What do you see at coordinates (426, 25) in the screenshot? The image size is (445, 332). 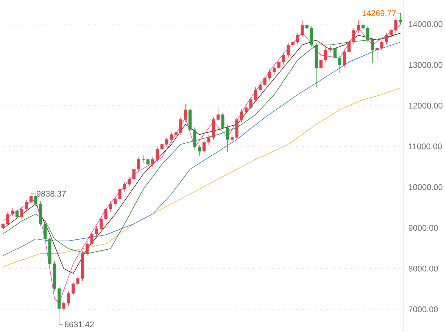 I see `y-tick-label: 14000.00` at bounding box center [426, 25].